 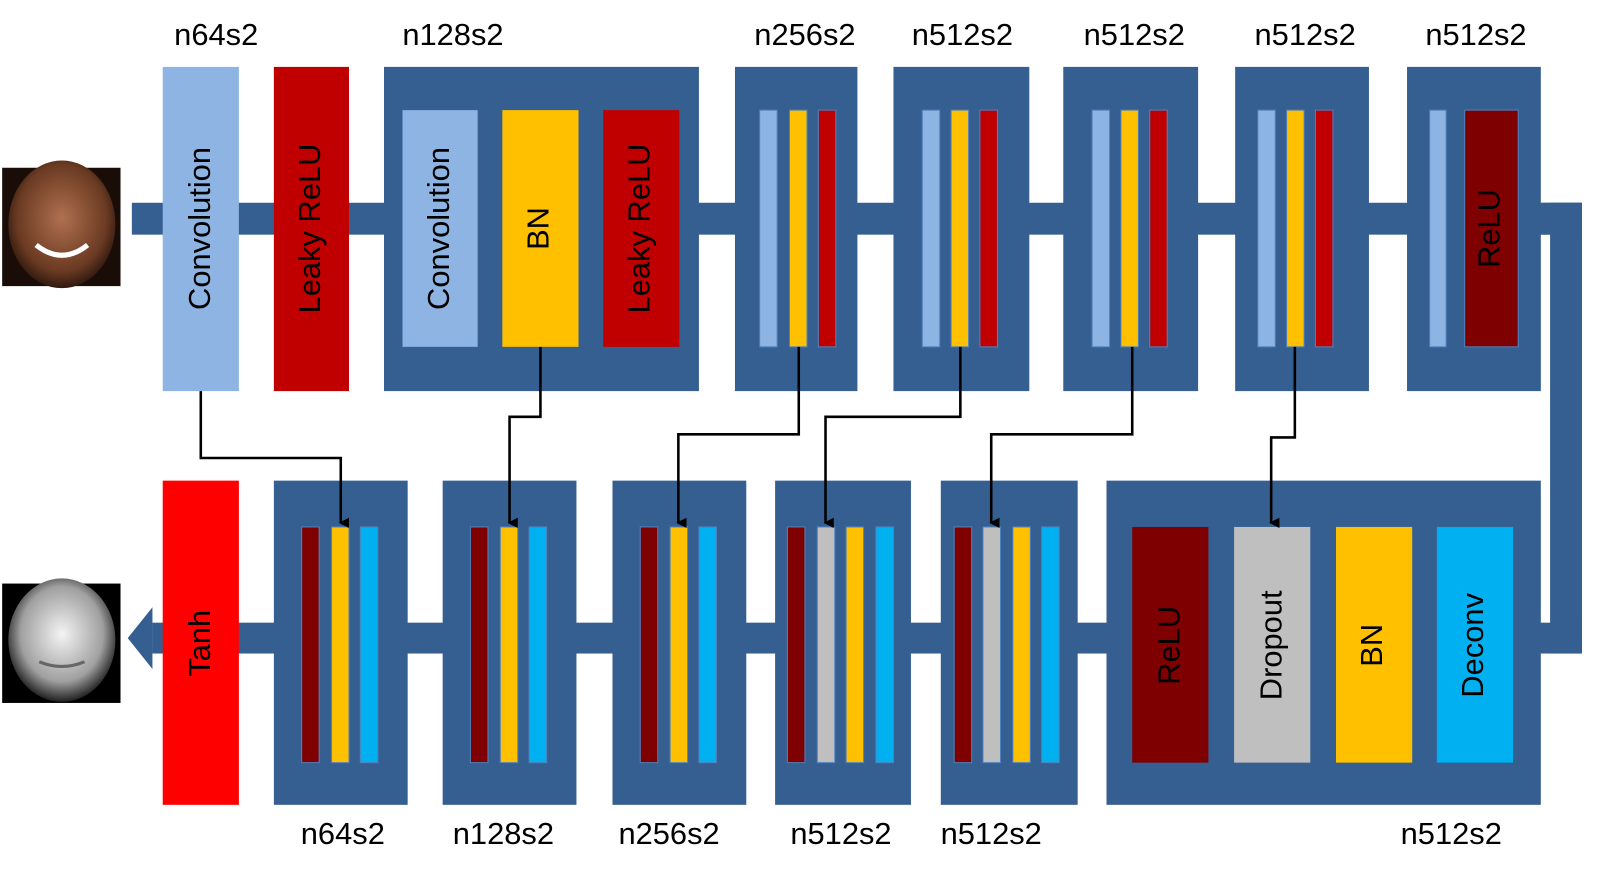 I want to click on layer-text: Tanh, so click(x=199, y=643).